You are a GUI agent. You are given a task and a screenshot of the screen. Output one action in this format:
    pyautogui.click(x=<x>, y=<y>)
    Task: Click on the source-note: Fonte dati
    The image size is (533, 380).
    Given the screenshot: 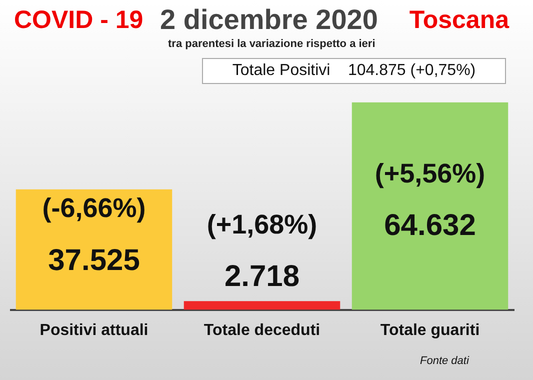 What is the action you would take?
    pyautogui.click(x=444, y=361)
    